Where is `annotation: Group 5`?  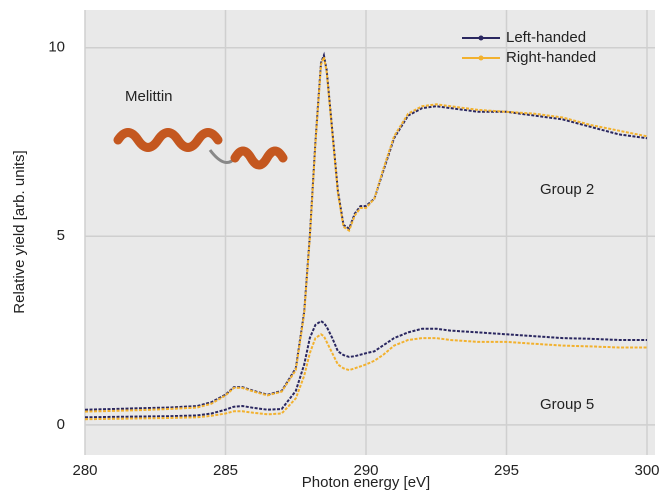
annotation: Group 5 is located at coordinates (567, 404).